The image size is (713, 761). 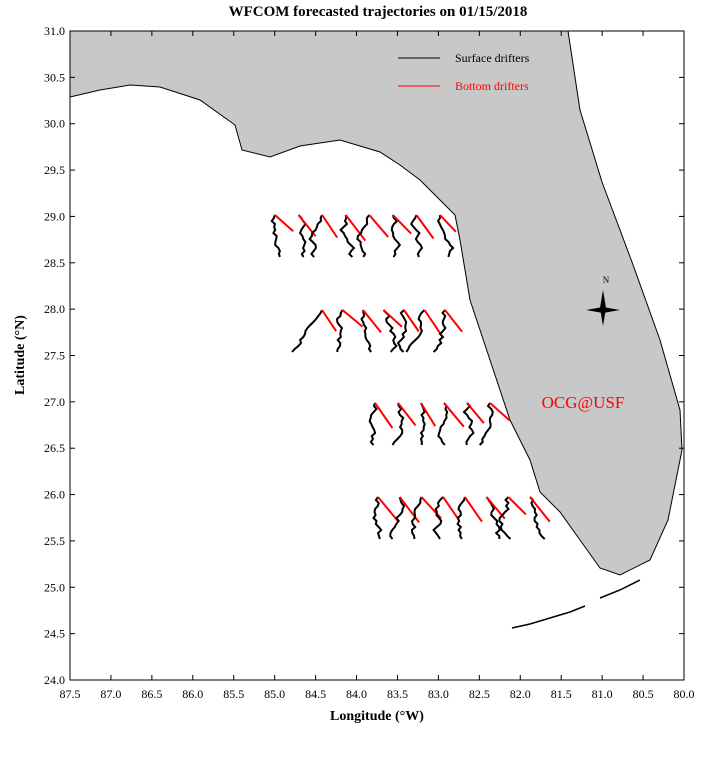 What do you see at coordinates (54, 263) in the screenshot?
I see `y-tick-label: 28.5` at bounding box center [54, 263].